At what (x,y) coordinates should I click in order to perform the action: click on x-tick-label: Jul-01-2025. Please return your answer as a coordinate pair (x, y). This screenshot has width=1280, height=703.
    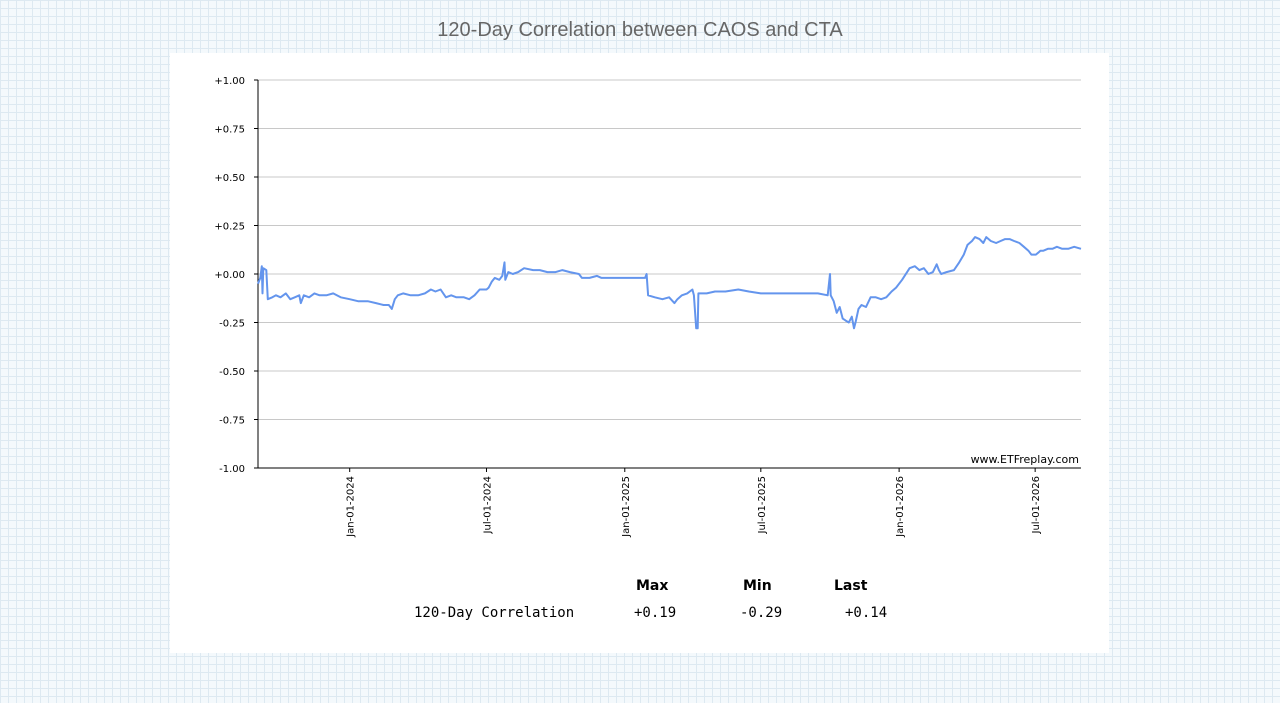
    Looking at the image, I should click on (762, 505).